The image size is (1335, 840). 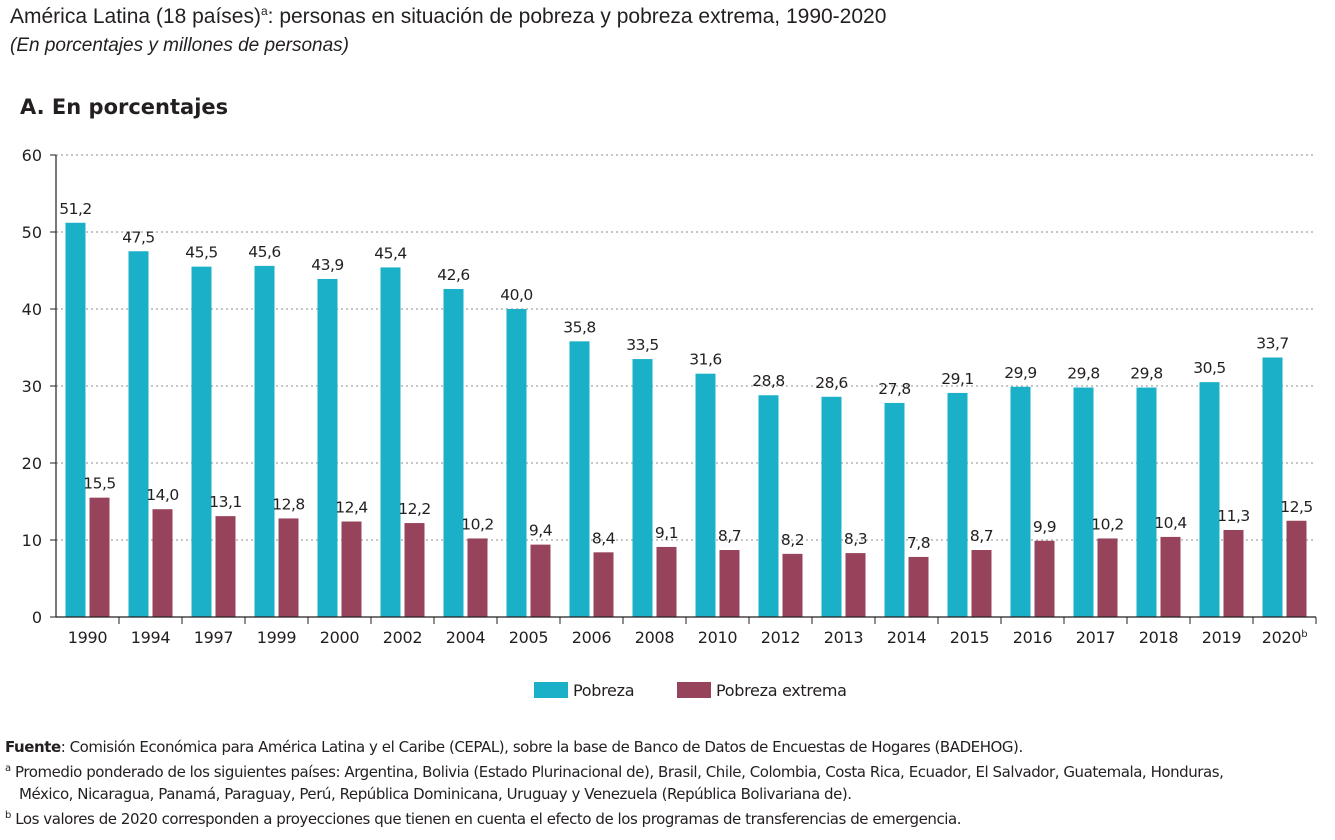 I want to click on legend-swatch-pobreza-extrema, so click(x=694, y=690).